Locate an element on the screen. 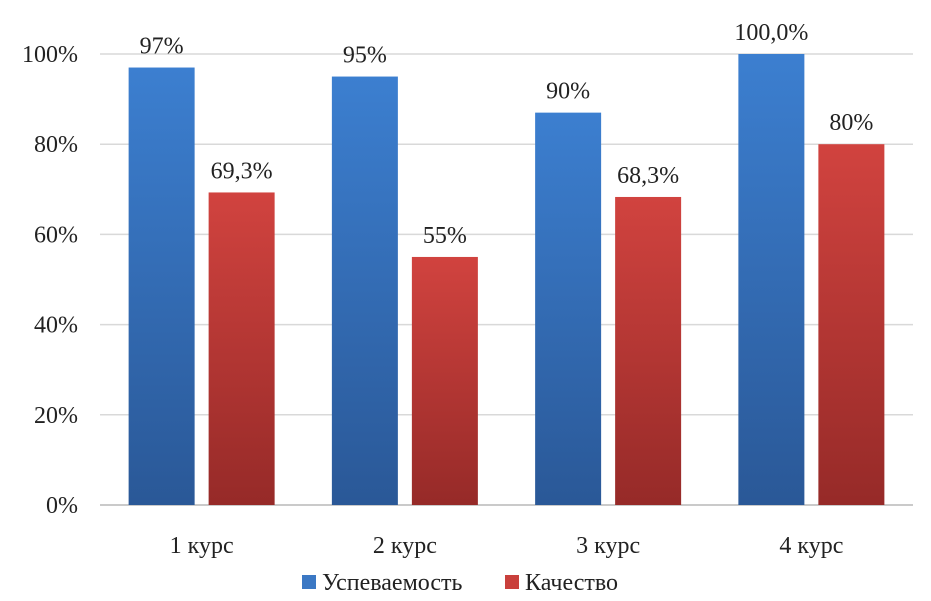 Image resolution: width=931 pixels, height=601 pixels. data-label: 97% is located at coordinates (162, 47).